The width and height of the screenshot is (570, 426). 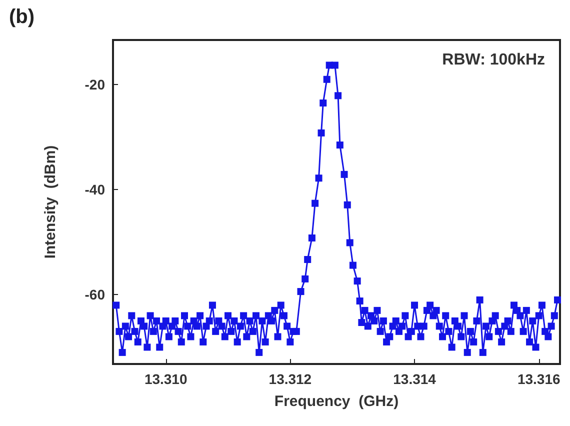 I want to click on y-tick-label: -60, so click(x=95, y=294).